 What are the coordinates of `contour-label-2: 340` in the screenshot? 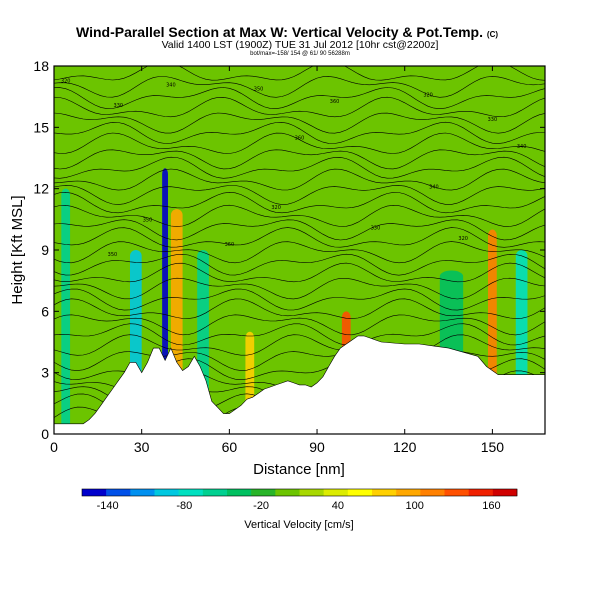 It's located at (171, 85).